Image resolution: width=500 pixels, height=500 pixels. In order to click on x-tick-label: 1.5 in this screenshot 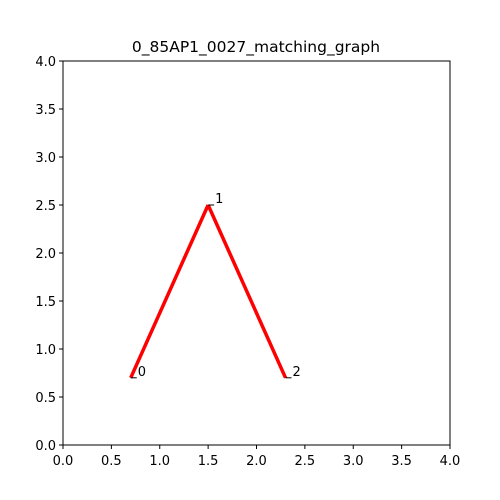, I will do `click(208, 461)`.